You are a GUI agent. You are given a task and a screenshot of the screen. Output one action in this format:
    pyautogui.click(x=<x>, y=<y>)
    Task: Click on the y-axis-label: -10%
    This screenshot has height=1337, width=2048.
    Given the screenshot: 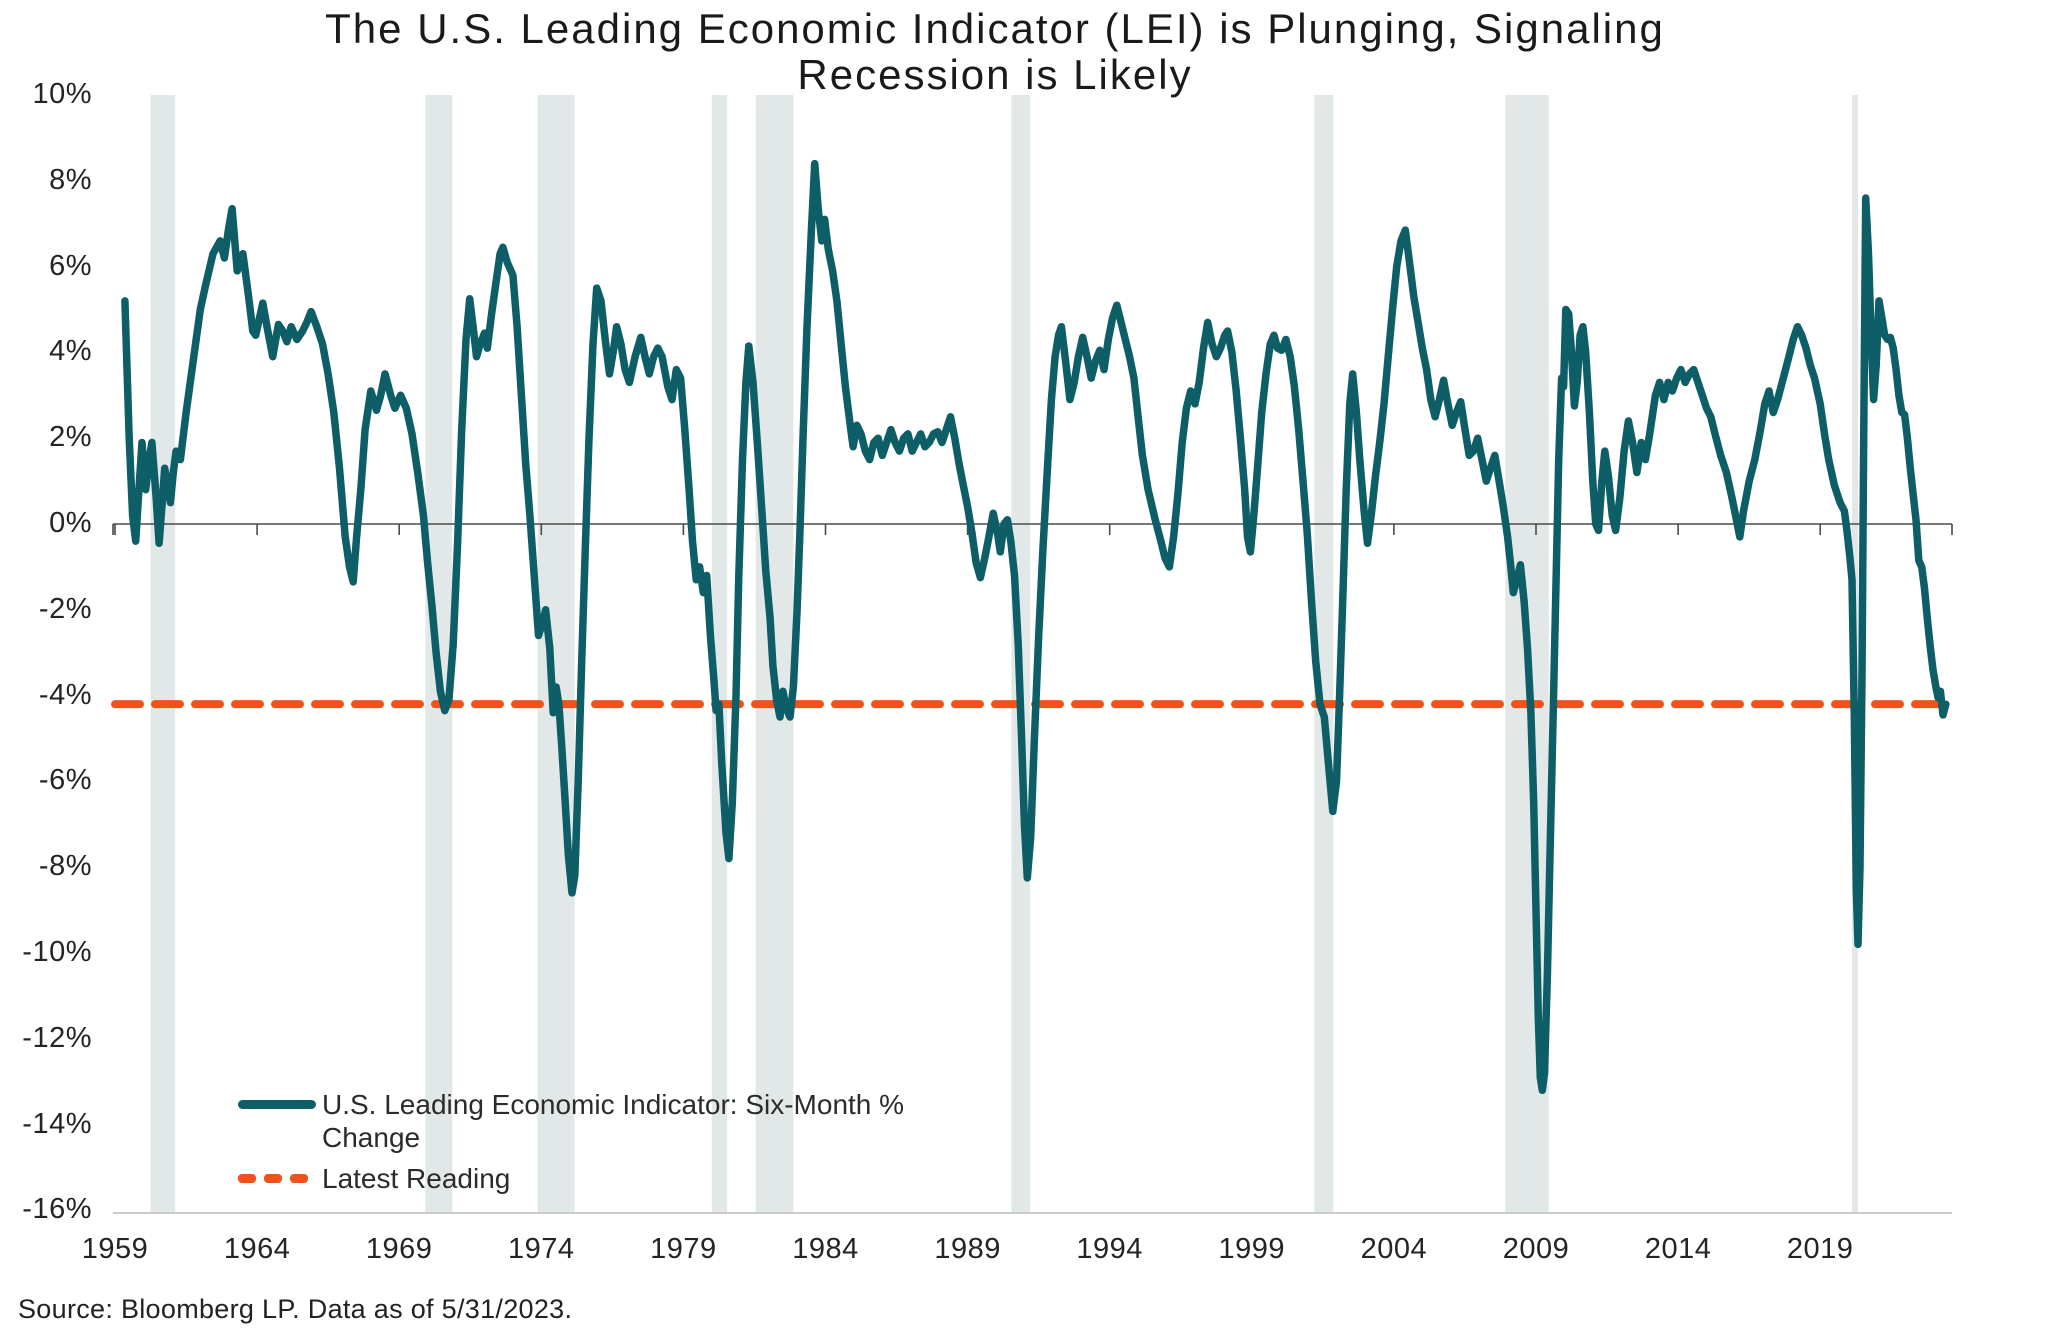 What is the action you would take?
    pyautogui.click(x=57, y=952)
    